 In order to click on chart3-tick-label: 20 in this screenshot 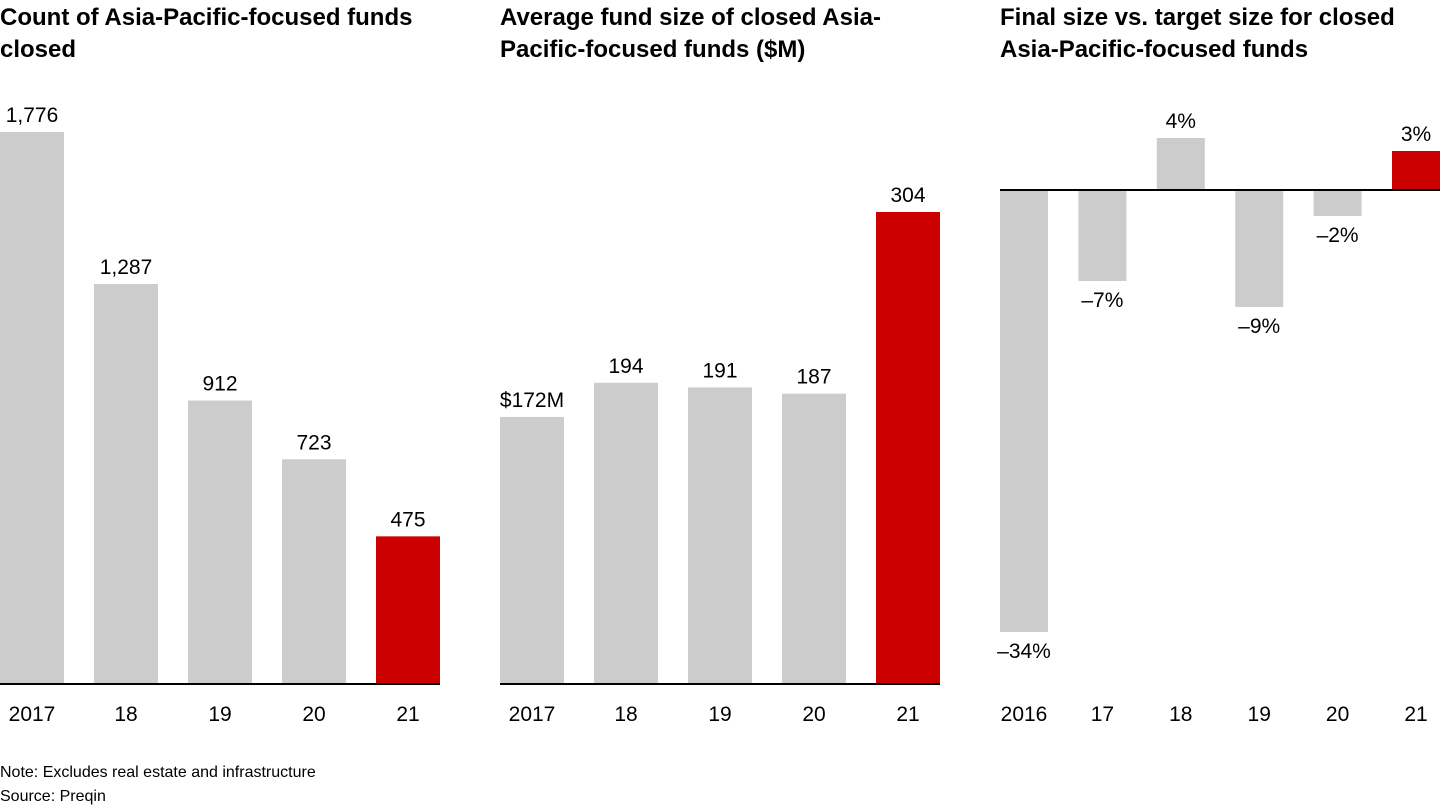, I will do `click(1337, 714)`.